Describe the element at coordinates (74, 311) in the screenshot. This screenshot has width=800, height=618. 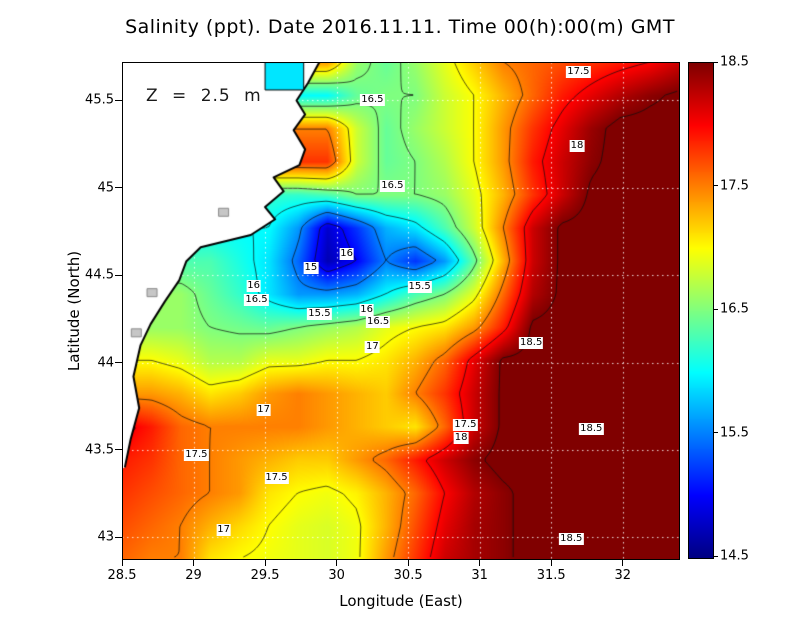
I see `y-axis-title: Latitude (North)` at that location.